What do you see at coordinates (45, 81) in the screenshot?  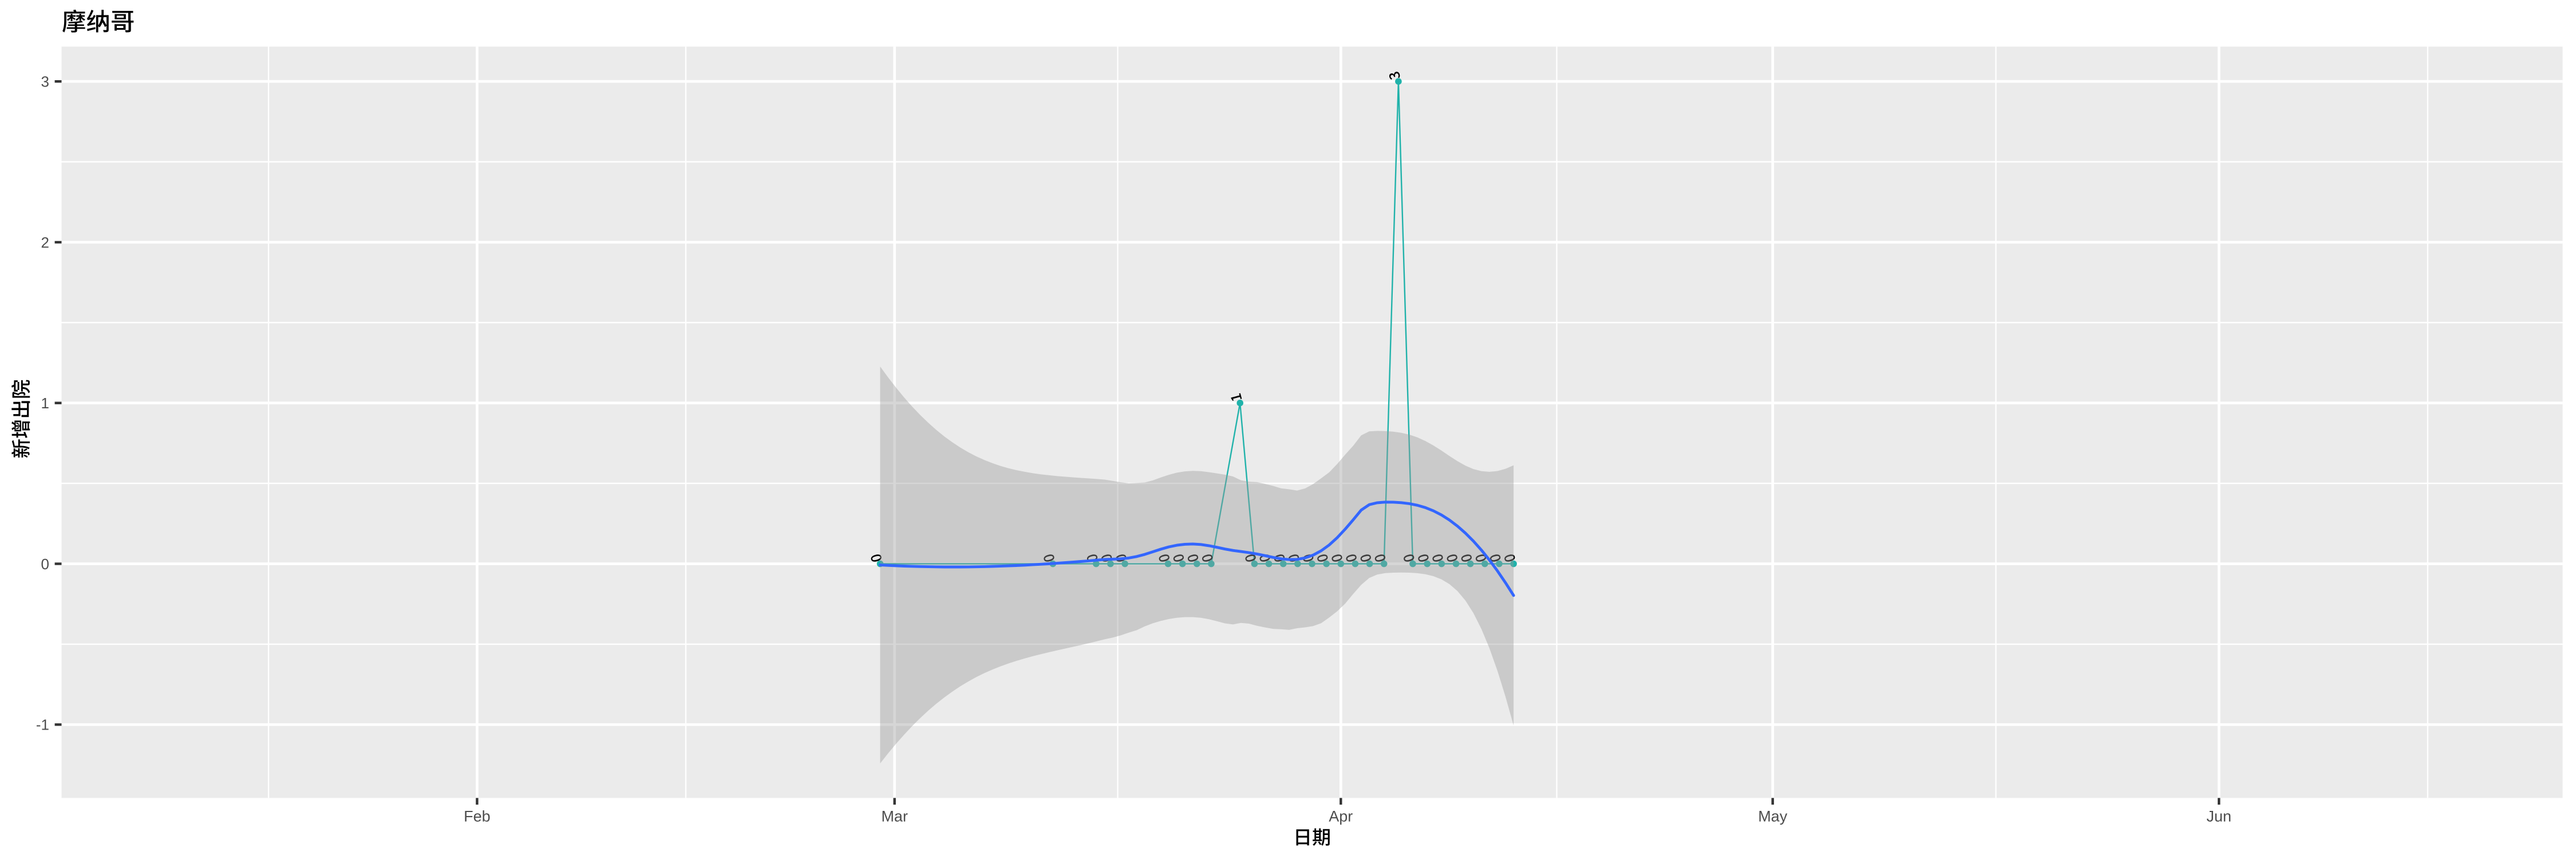 I see `svg-text: 3` at bounding box center [45, 81].